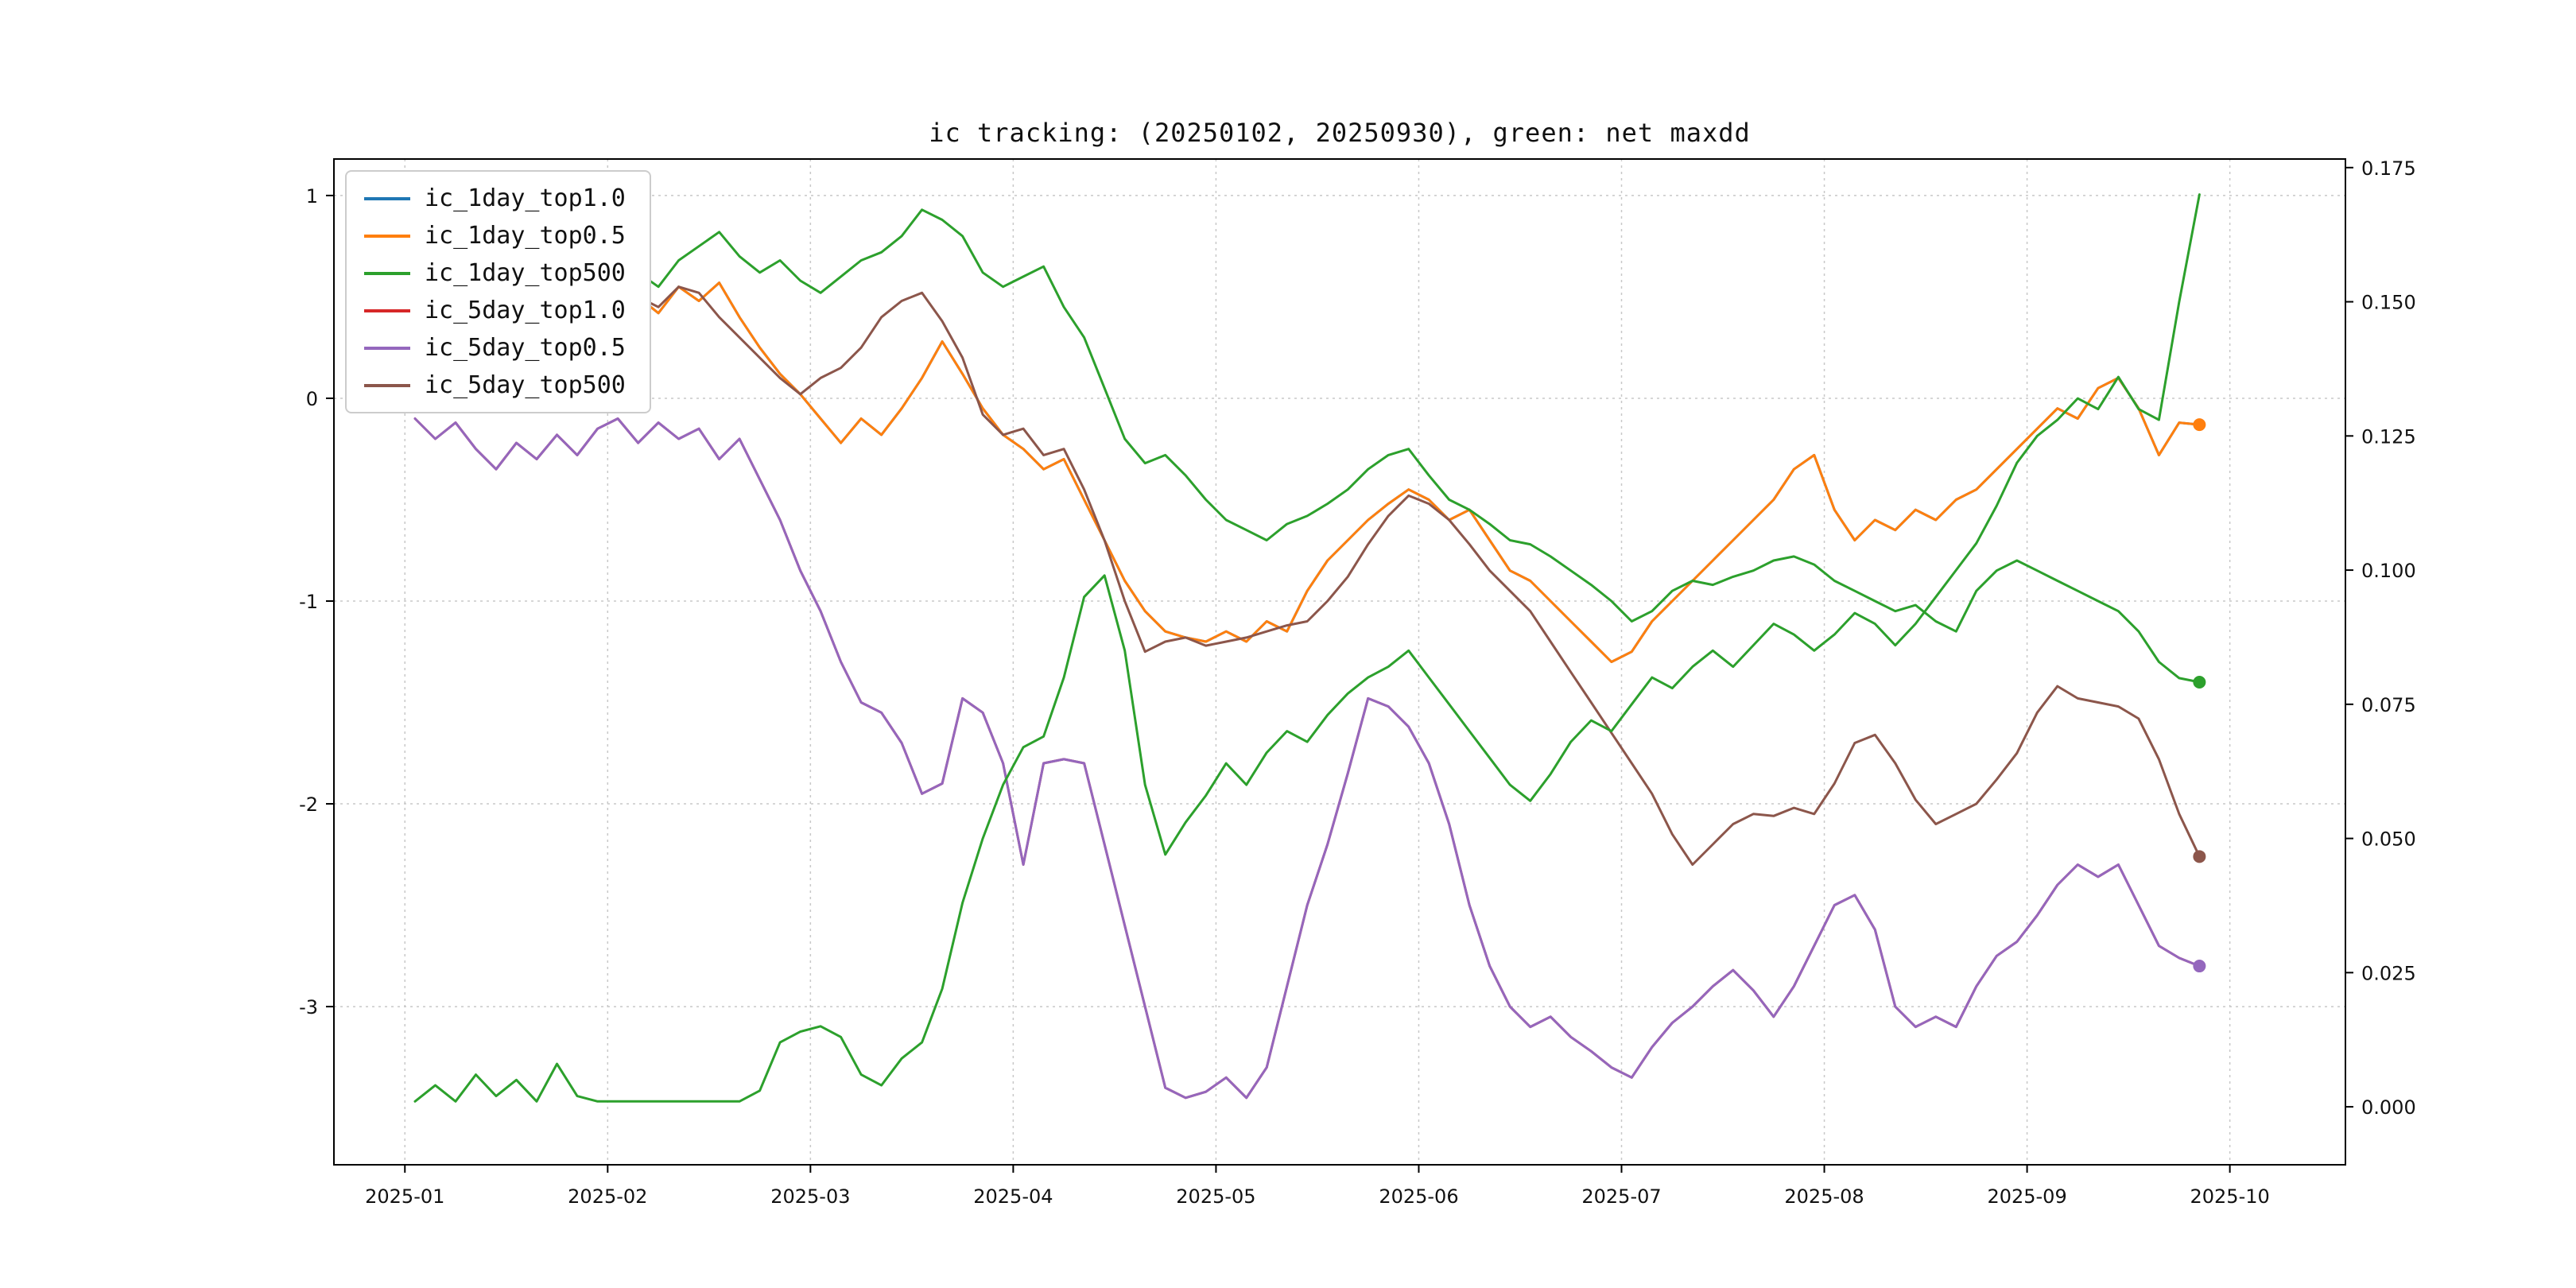  Describe the element at coordinates (2199, 966) in the screenshot. I see `series-end-dot-ic_5day_top0.5` at that location.